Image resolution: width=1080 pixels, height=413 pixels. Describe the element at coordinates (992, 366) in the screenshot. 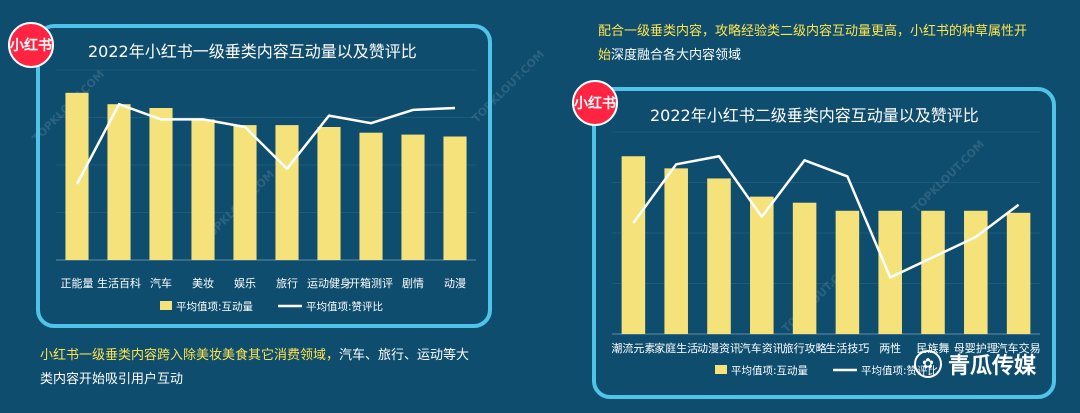

I see `brand-name: 青瓜传媒` at that location.